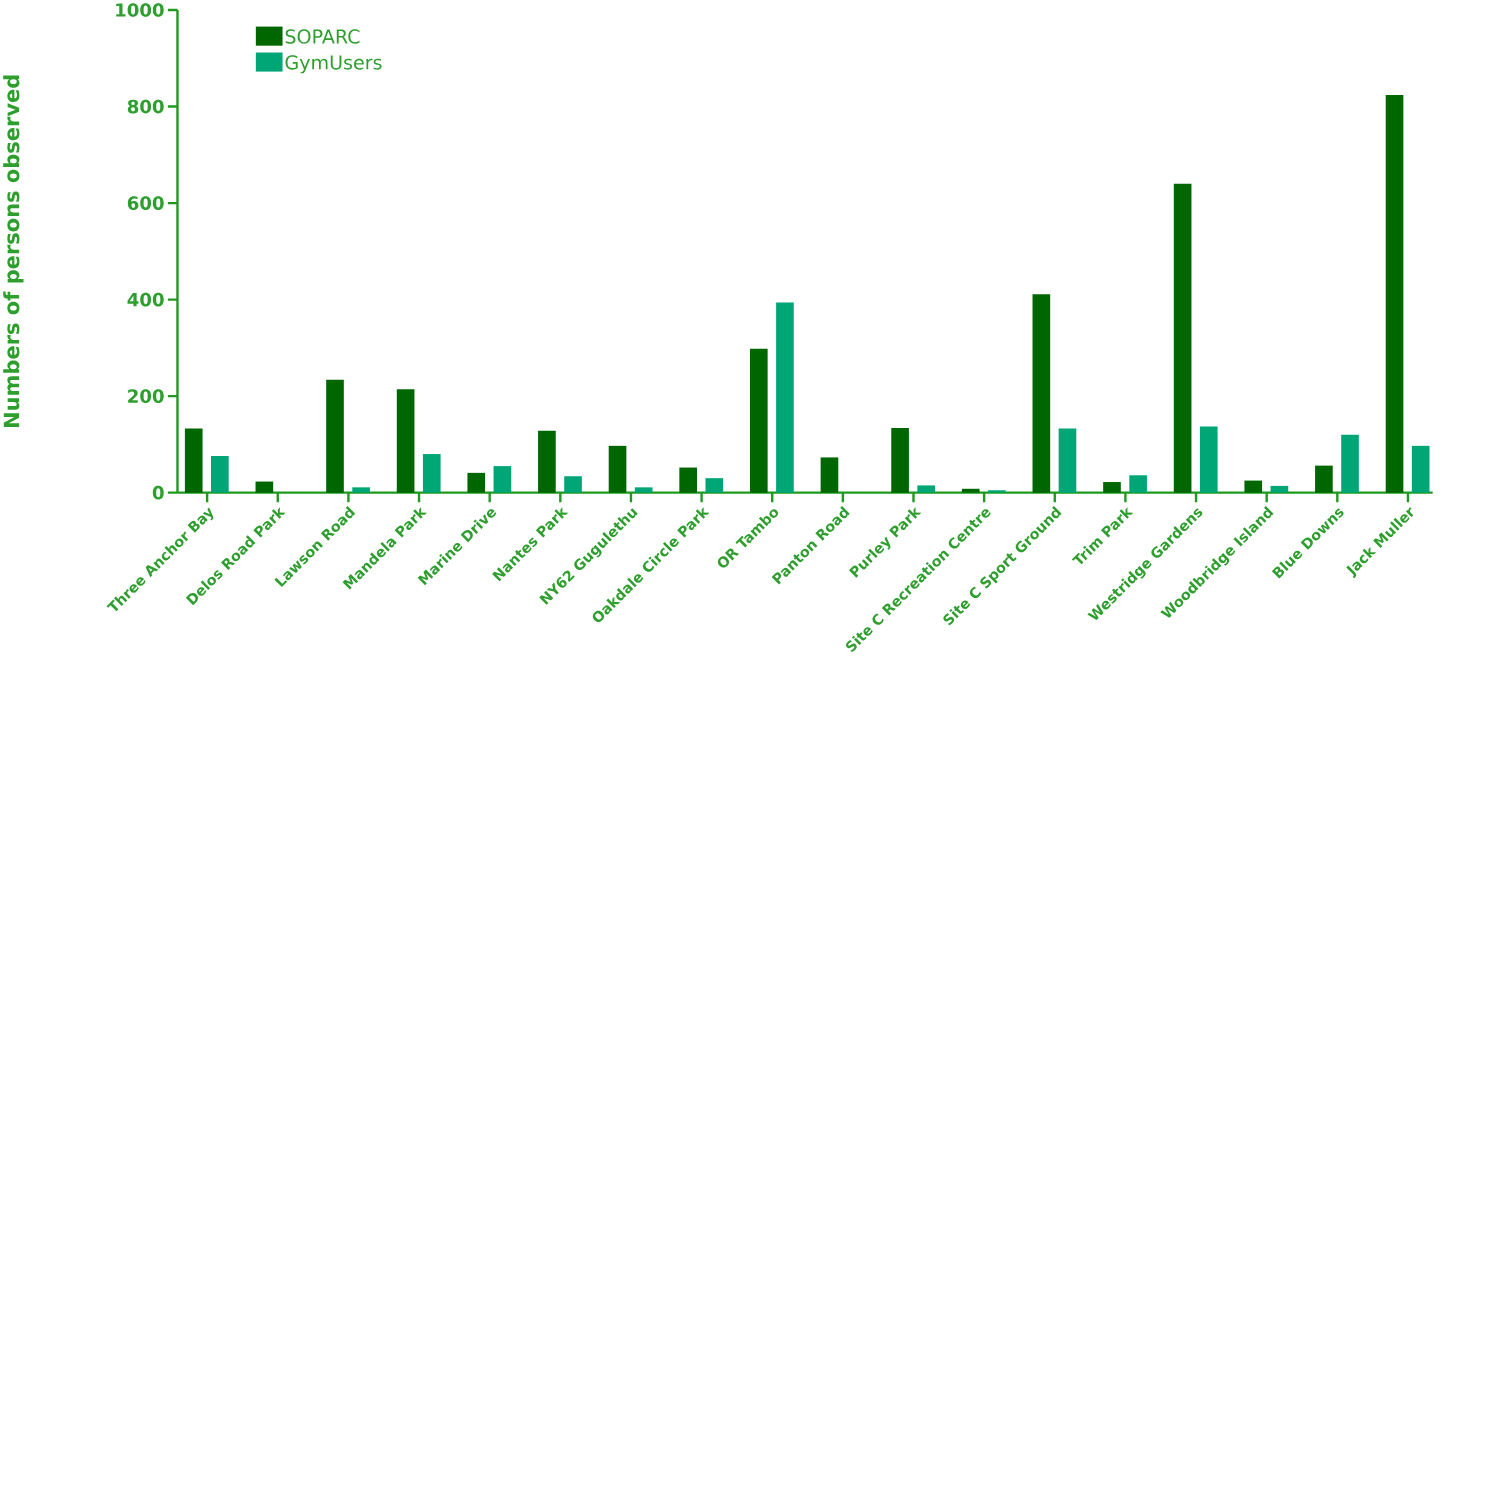 Image resolution: width=1511 pixels, height=1511 pixels. I want to click on y-tick-label: 200, so click(146, 396).